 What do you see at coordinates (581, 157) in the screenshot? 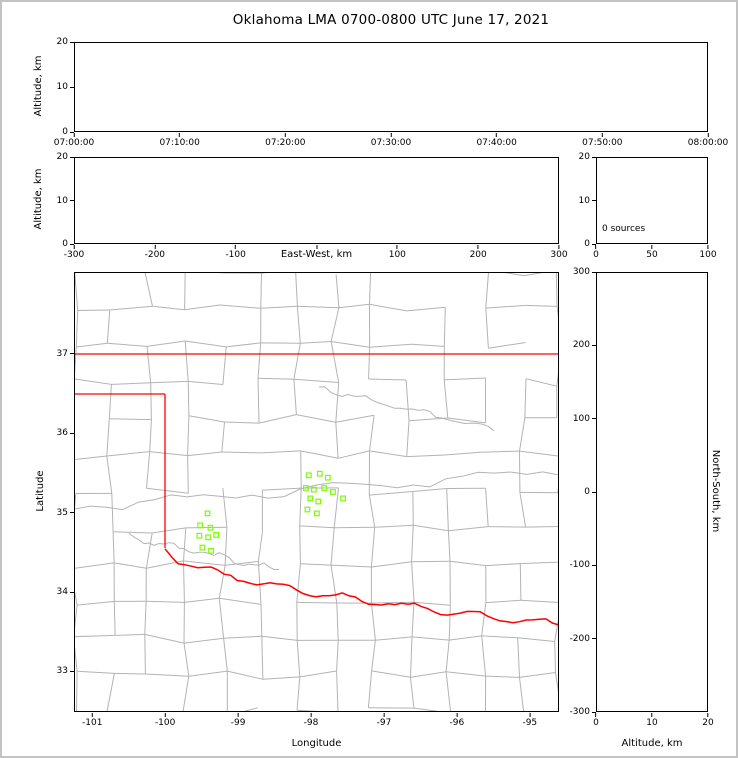
I see `axis-tick: 20` at bounding box center [581, 157].